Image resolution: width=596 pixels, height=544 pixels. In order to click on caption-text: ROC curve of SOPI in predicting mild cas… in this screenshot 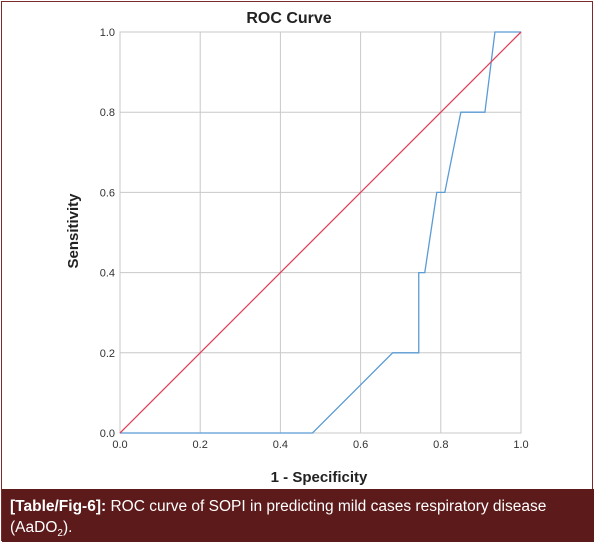, I will do `click(278, 517)`.